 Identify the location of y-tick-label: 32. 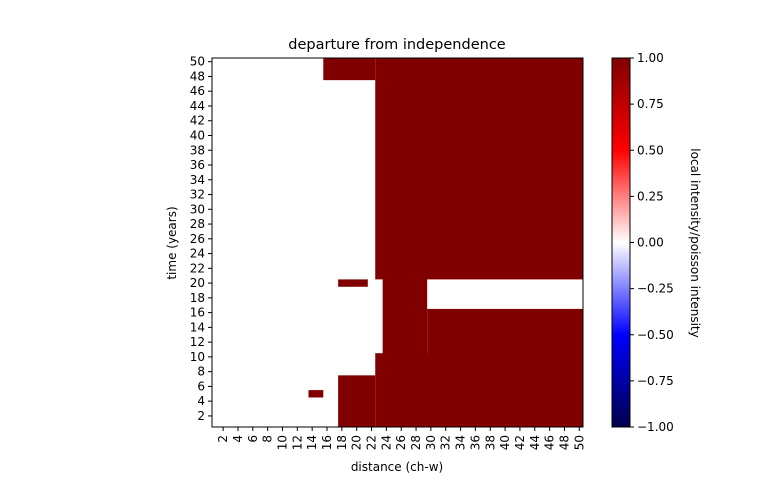
(197, 195).